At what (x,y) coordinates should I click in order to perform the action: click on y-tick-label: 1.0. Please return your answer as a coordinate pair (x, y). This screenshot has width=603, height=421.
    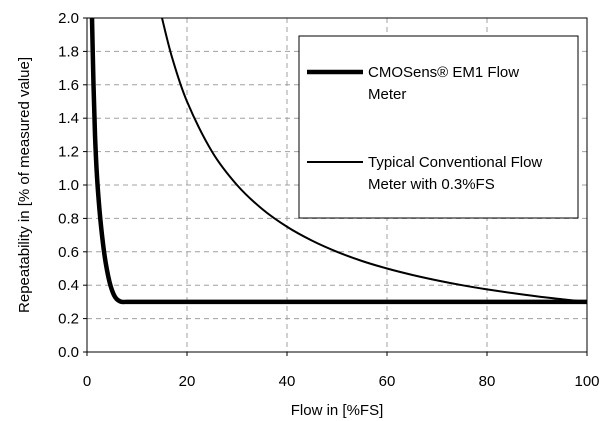
    Looking at the image, I should click on (68, 185).